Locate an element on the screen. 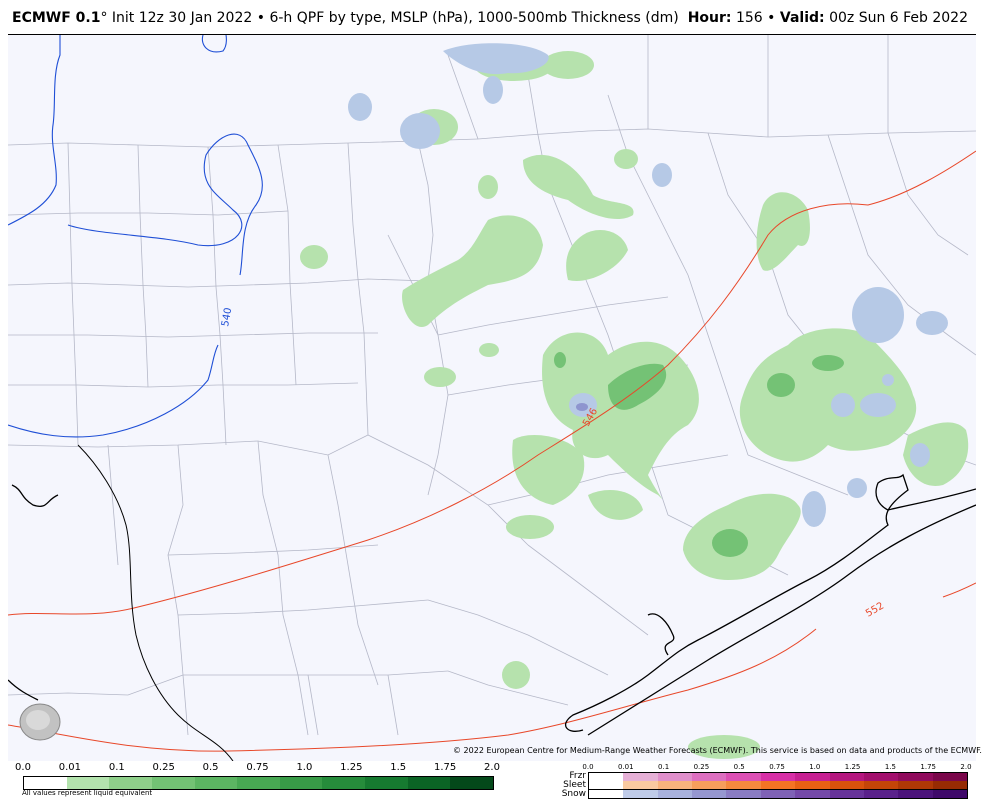 The image size is (984, 808). qpf-color-bar is located at coordinates (258, 783).